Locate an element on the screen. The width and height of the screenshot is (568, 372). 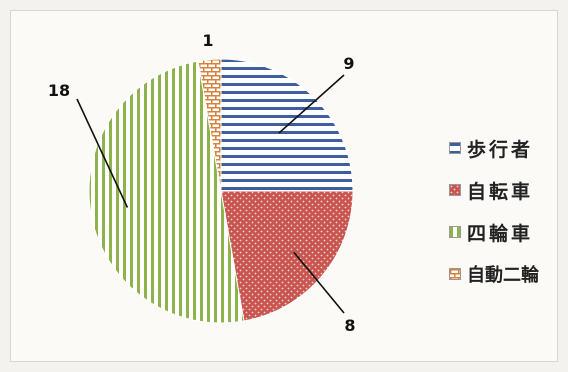
leader-line-pedestrian is located at coordinates (311, 104).